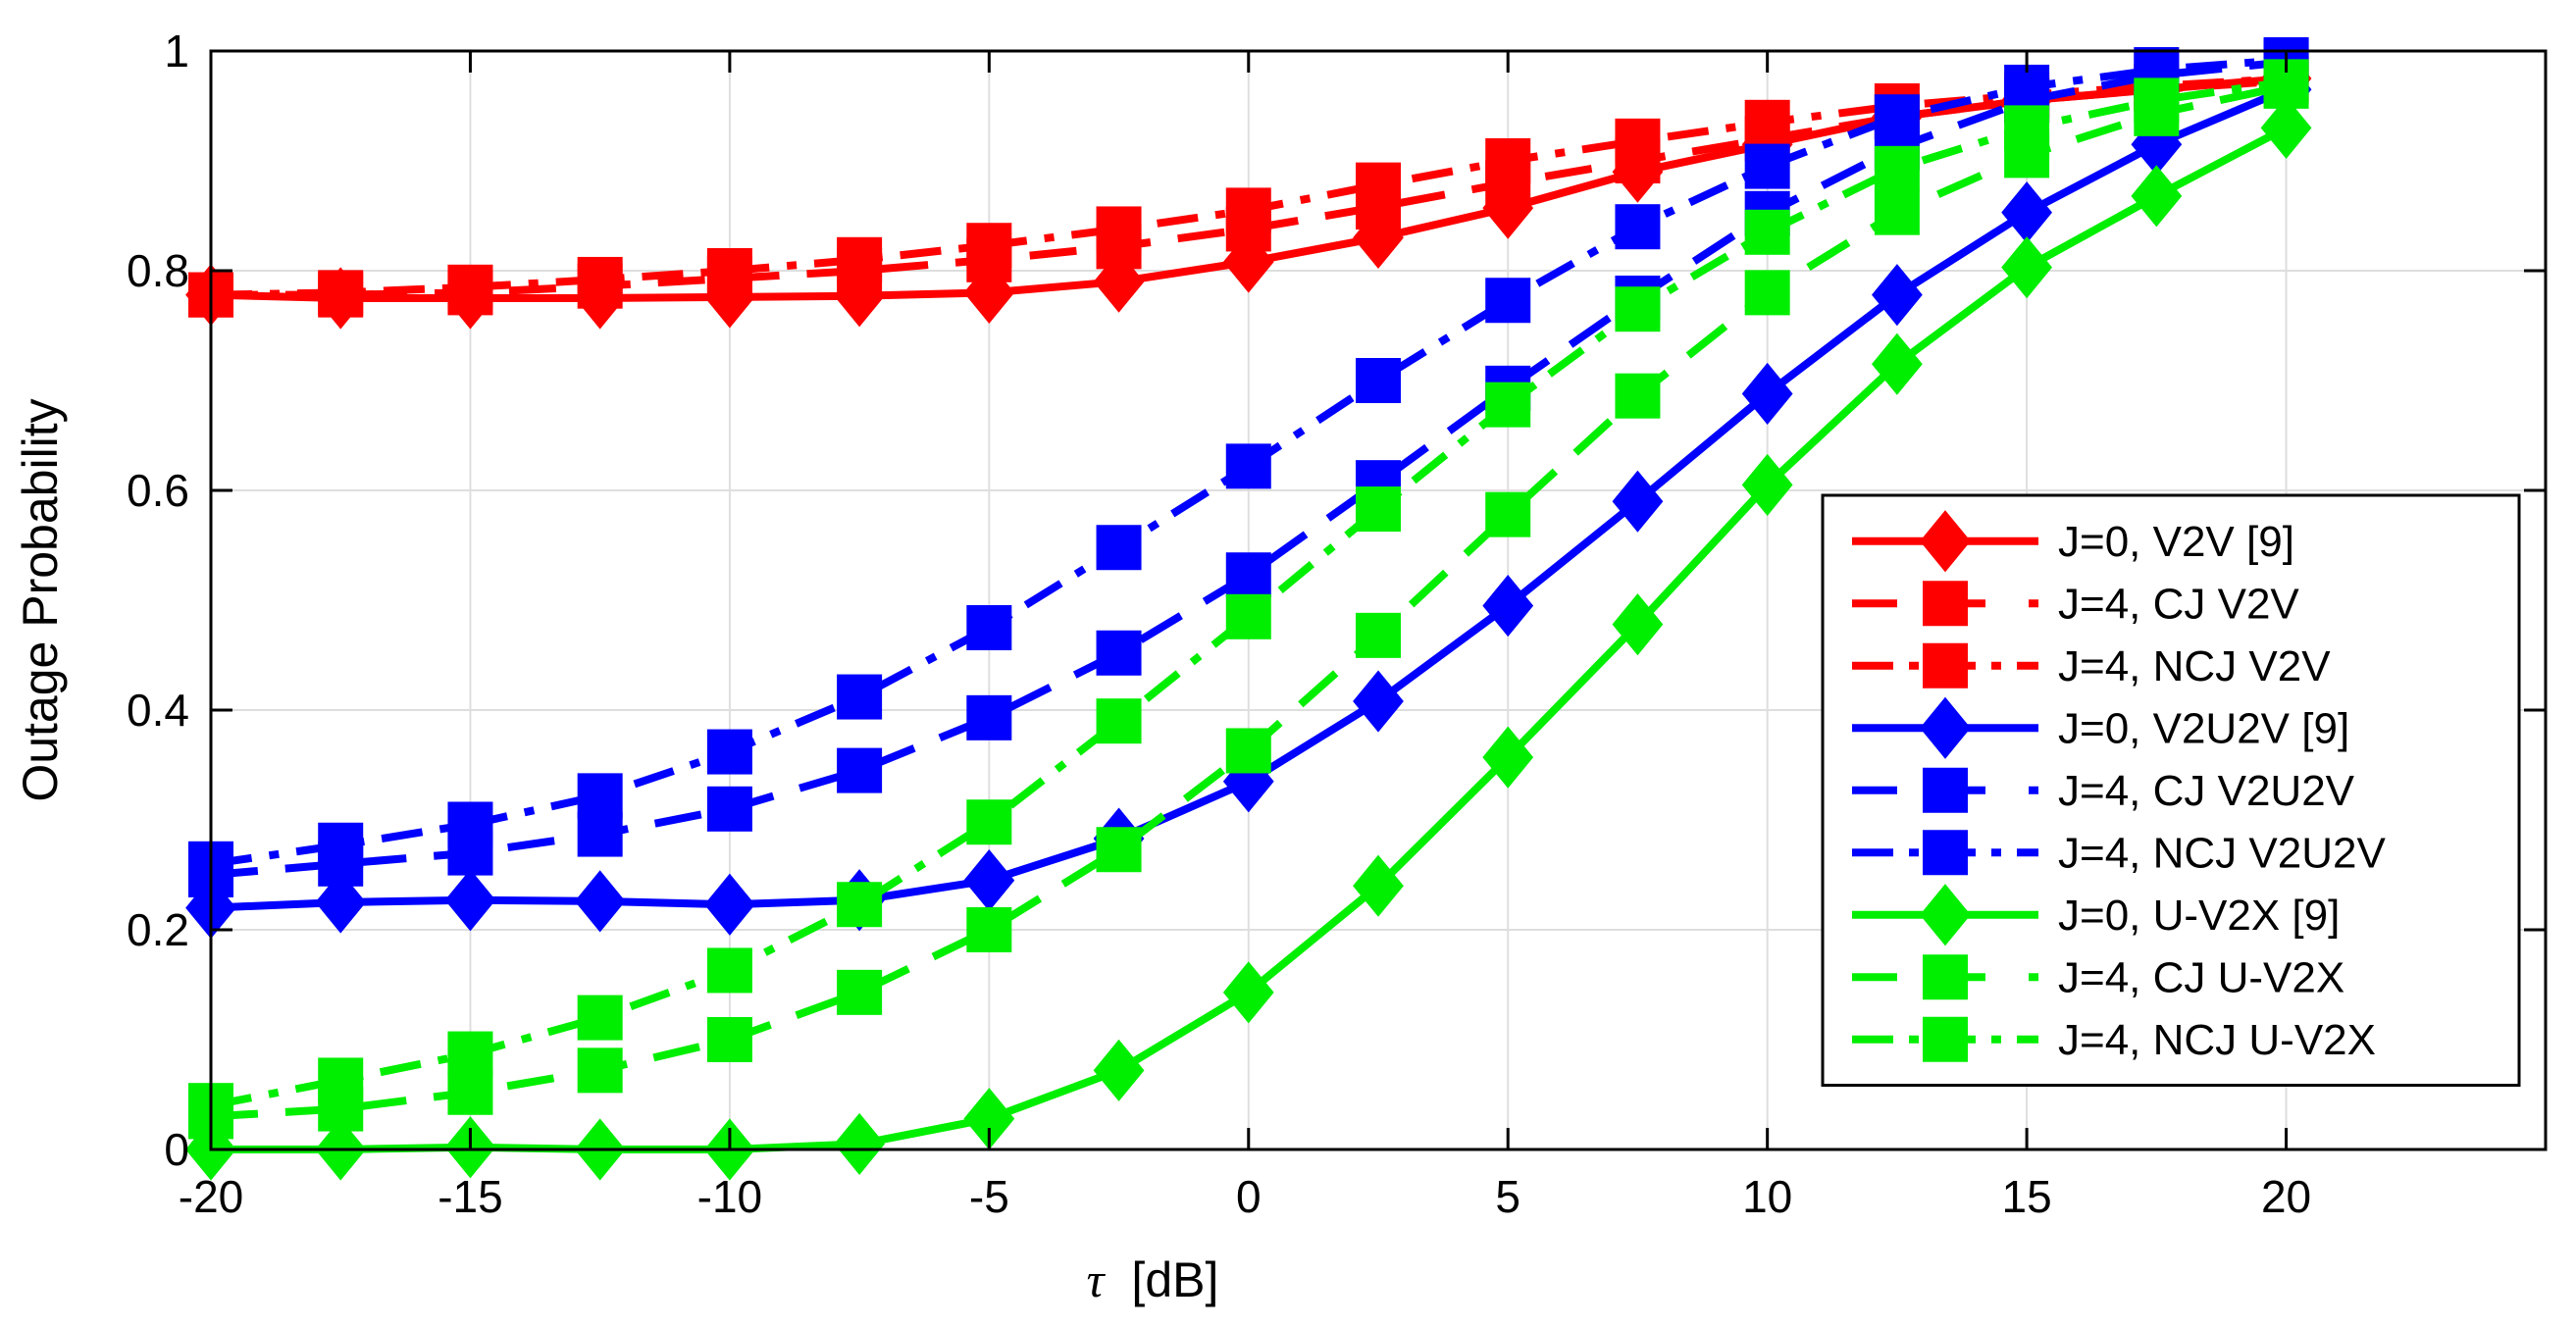  Describe the element at coordinates (1249, 188) in the screenshot. I see `series-line` at that location.